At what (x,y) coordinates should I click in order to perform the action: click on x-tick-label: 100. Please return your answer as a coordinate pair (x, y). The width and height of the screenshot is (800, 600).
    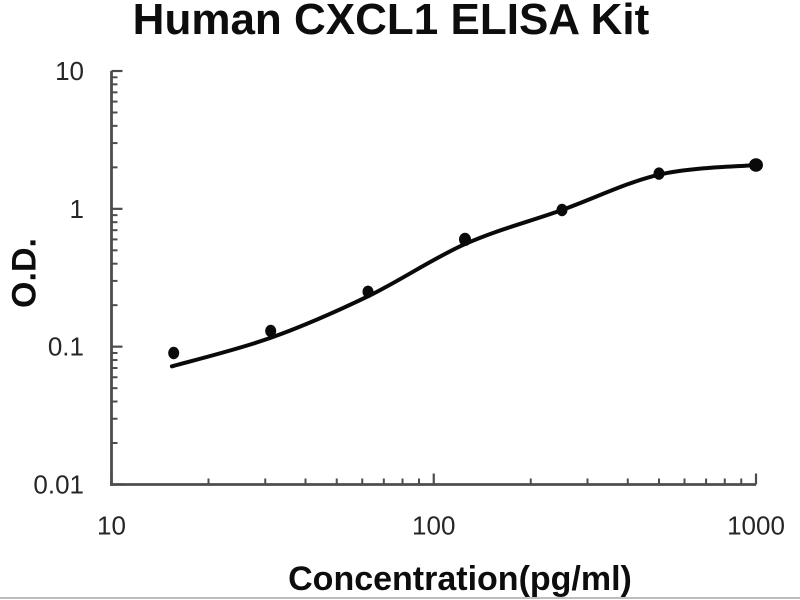
    Looking at the image, I should click on (433, 526).